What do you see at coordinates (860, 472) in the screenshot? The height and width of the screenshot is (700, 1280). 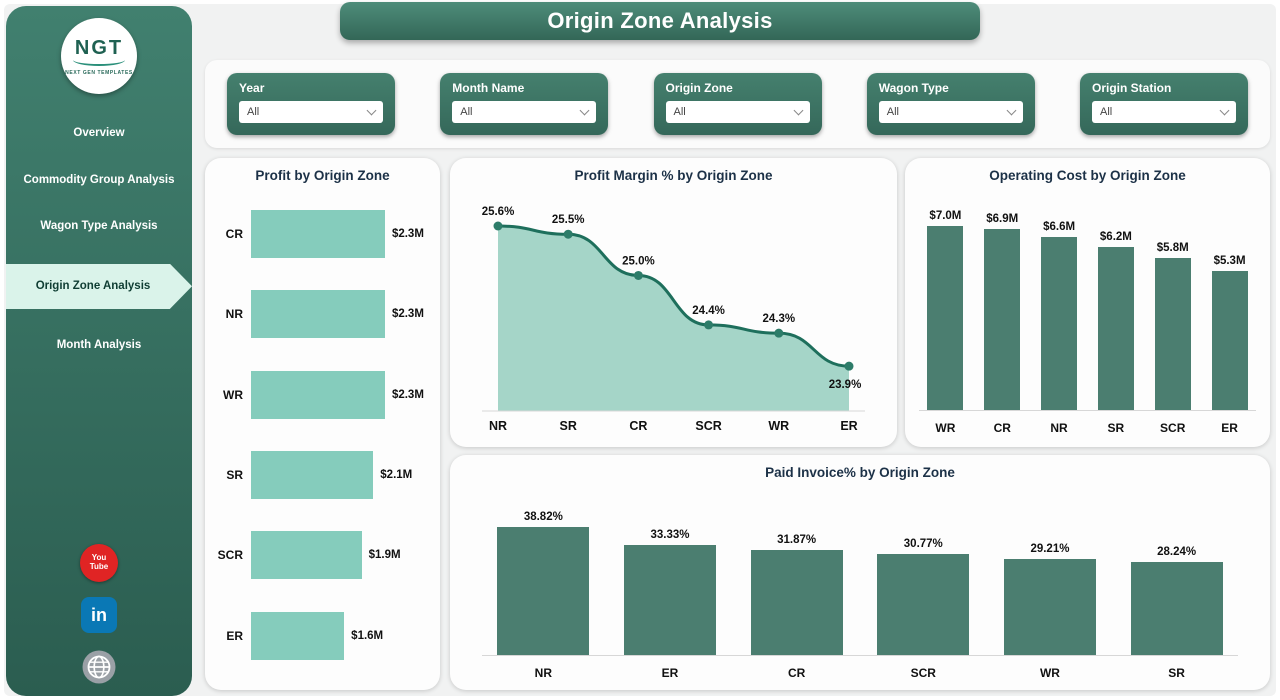 I see `chart-title: Paid Invoice% by Origin Zone` at bounding box center [860, 472].